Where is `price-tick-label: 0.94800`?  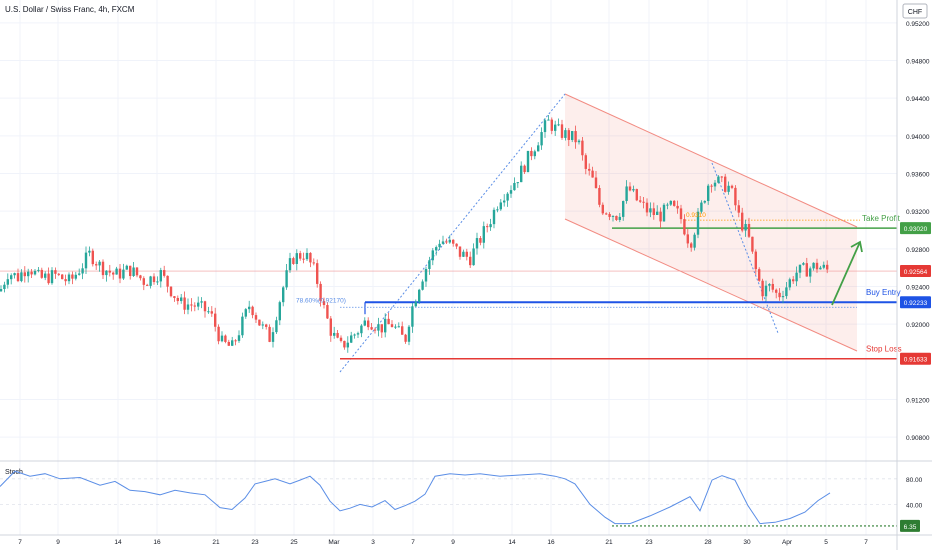 price-tick-label: 0.94800 is located at coordinates (918, 62).